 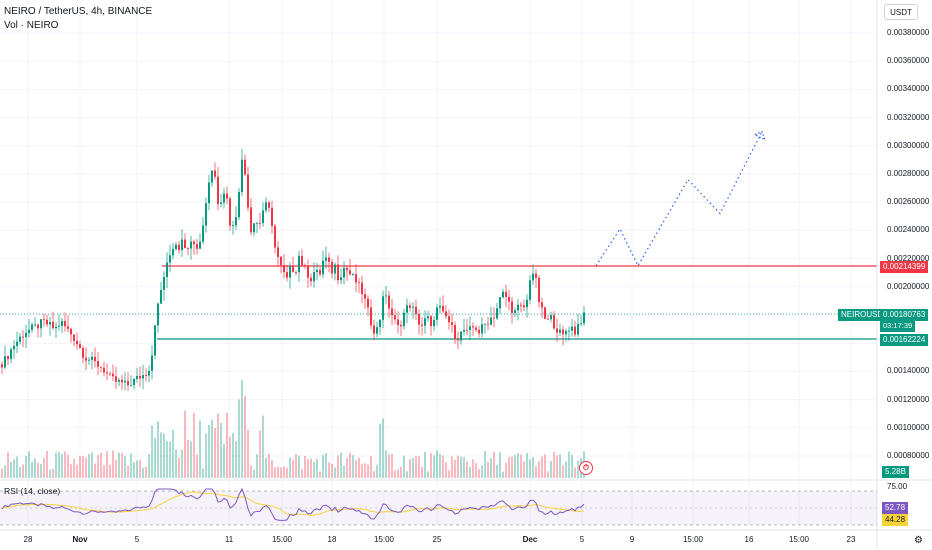 I want to click on price-axis-label: 0.00200000, so click(x=908, y=286).